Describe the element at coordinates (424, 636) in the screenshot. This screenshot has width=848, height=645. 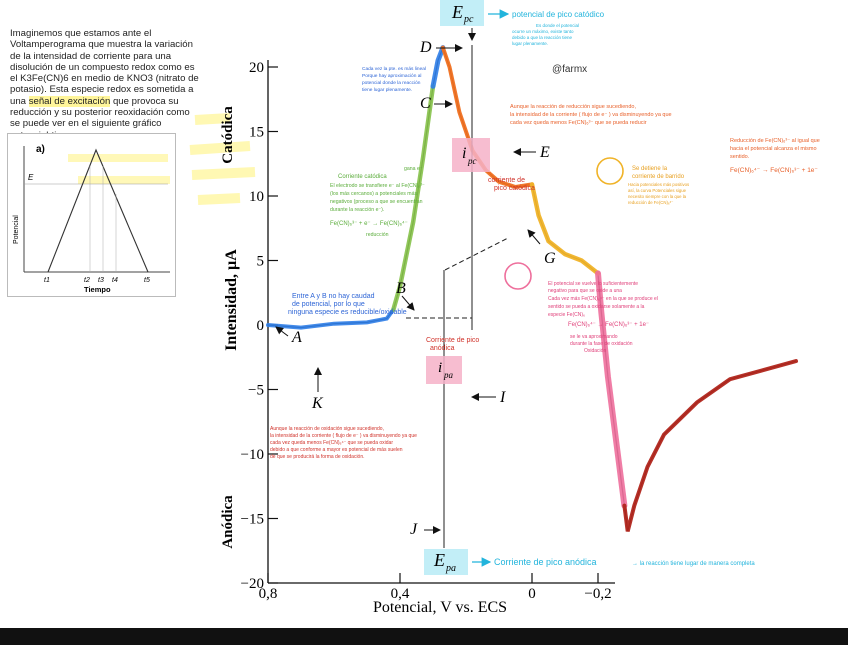
I see `bottom-bar` at that location.